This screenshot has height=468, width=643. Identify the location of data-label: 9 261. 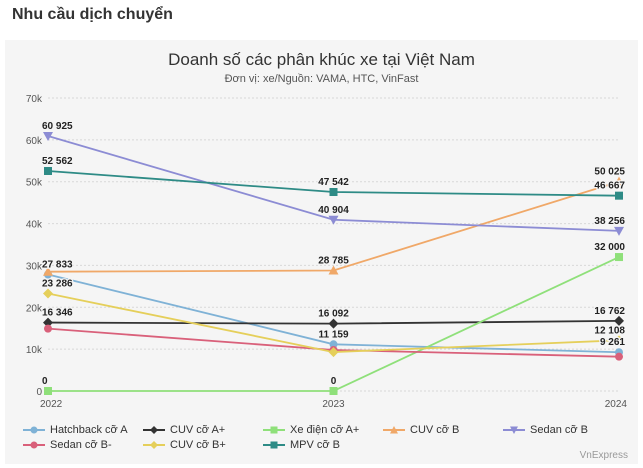
(612, 342).